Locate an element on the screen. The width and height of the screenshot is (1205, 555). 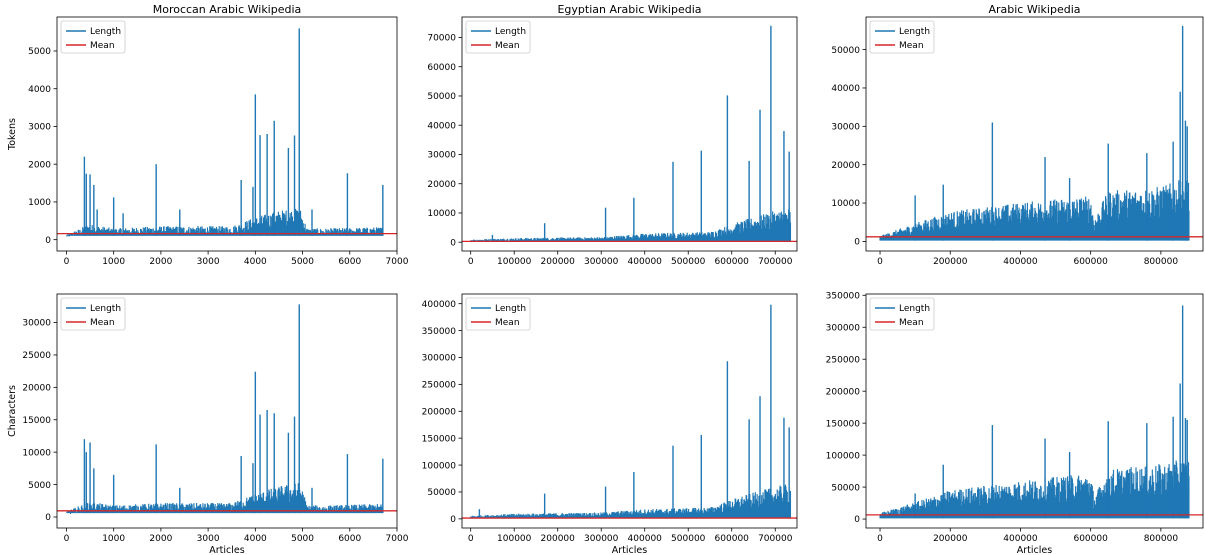
x-tick-label: 7000 is located at coordinates (397, 539).